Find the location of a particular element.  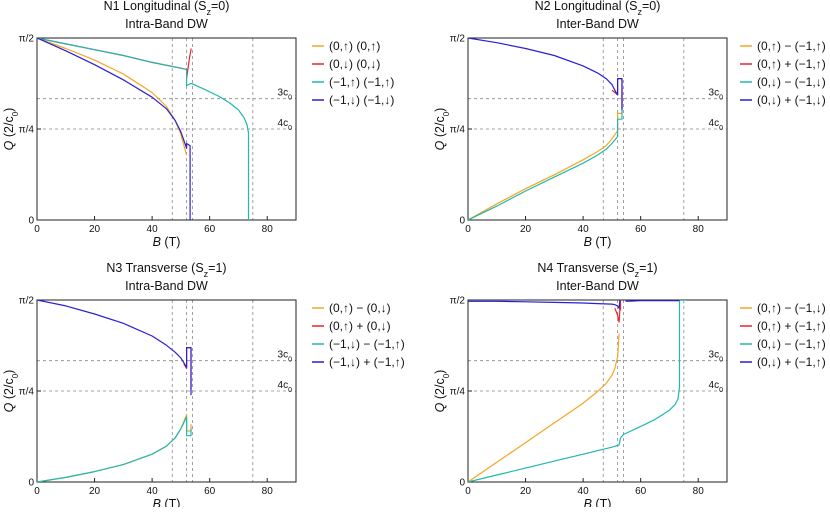

x-tick-label: 80 is located at coordinates (268, 229).